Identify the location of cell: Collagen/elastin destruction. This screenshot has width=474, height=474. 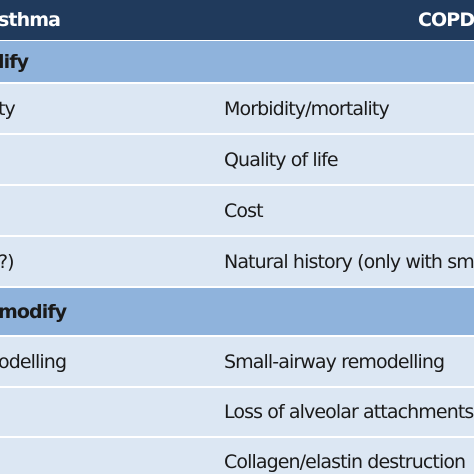
(345, 462).